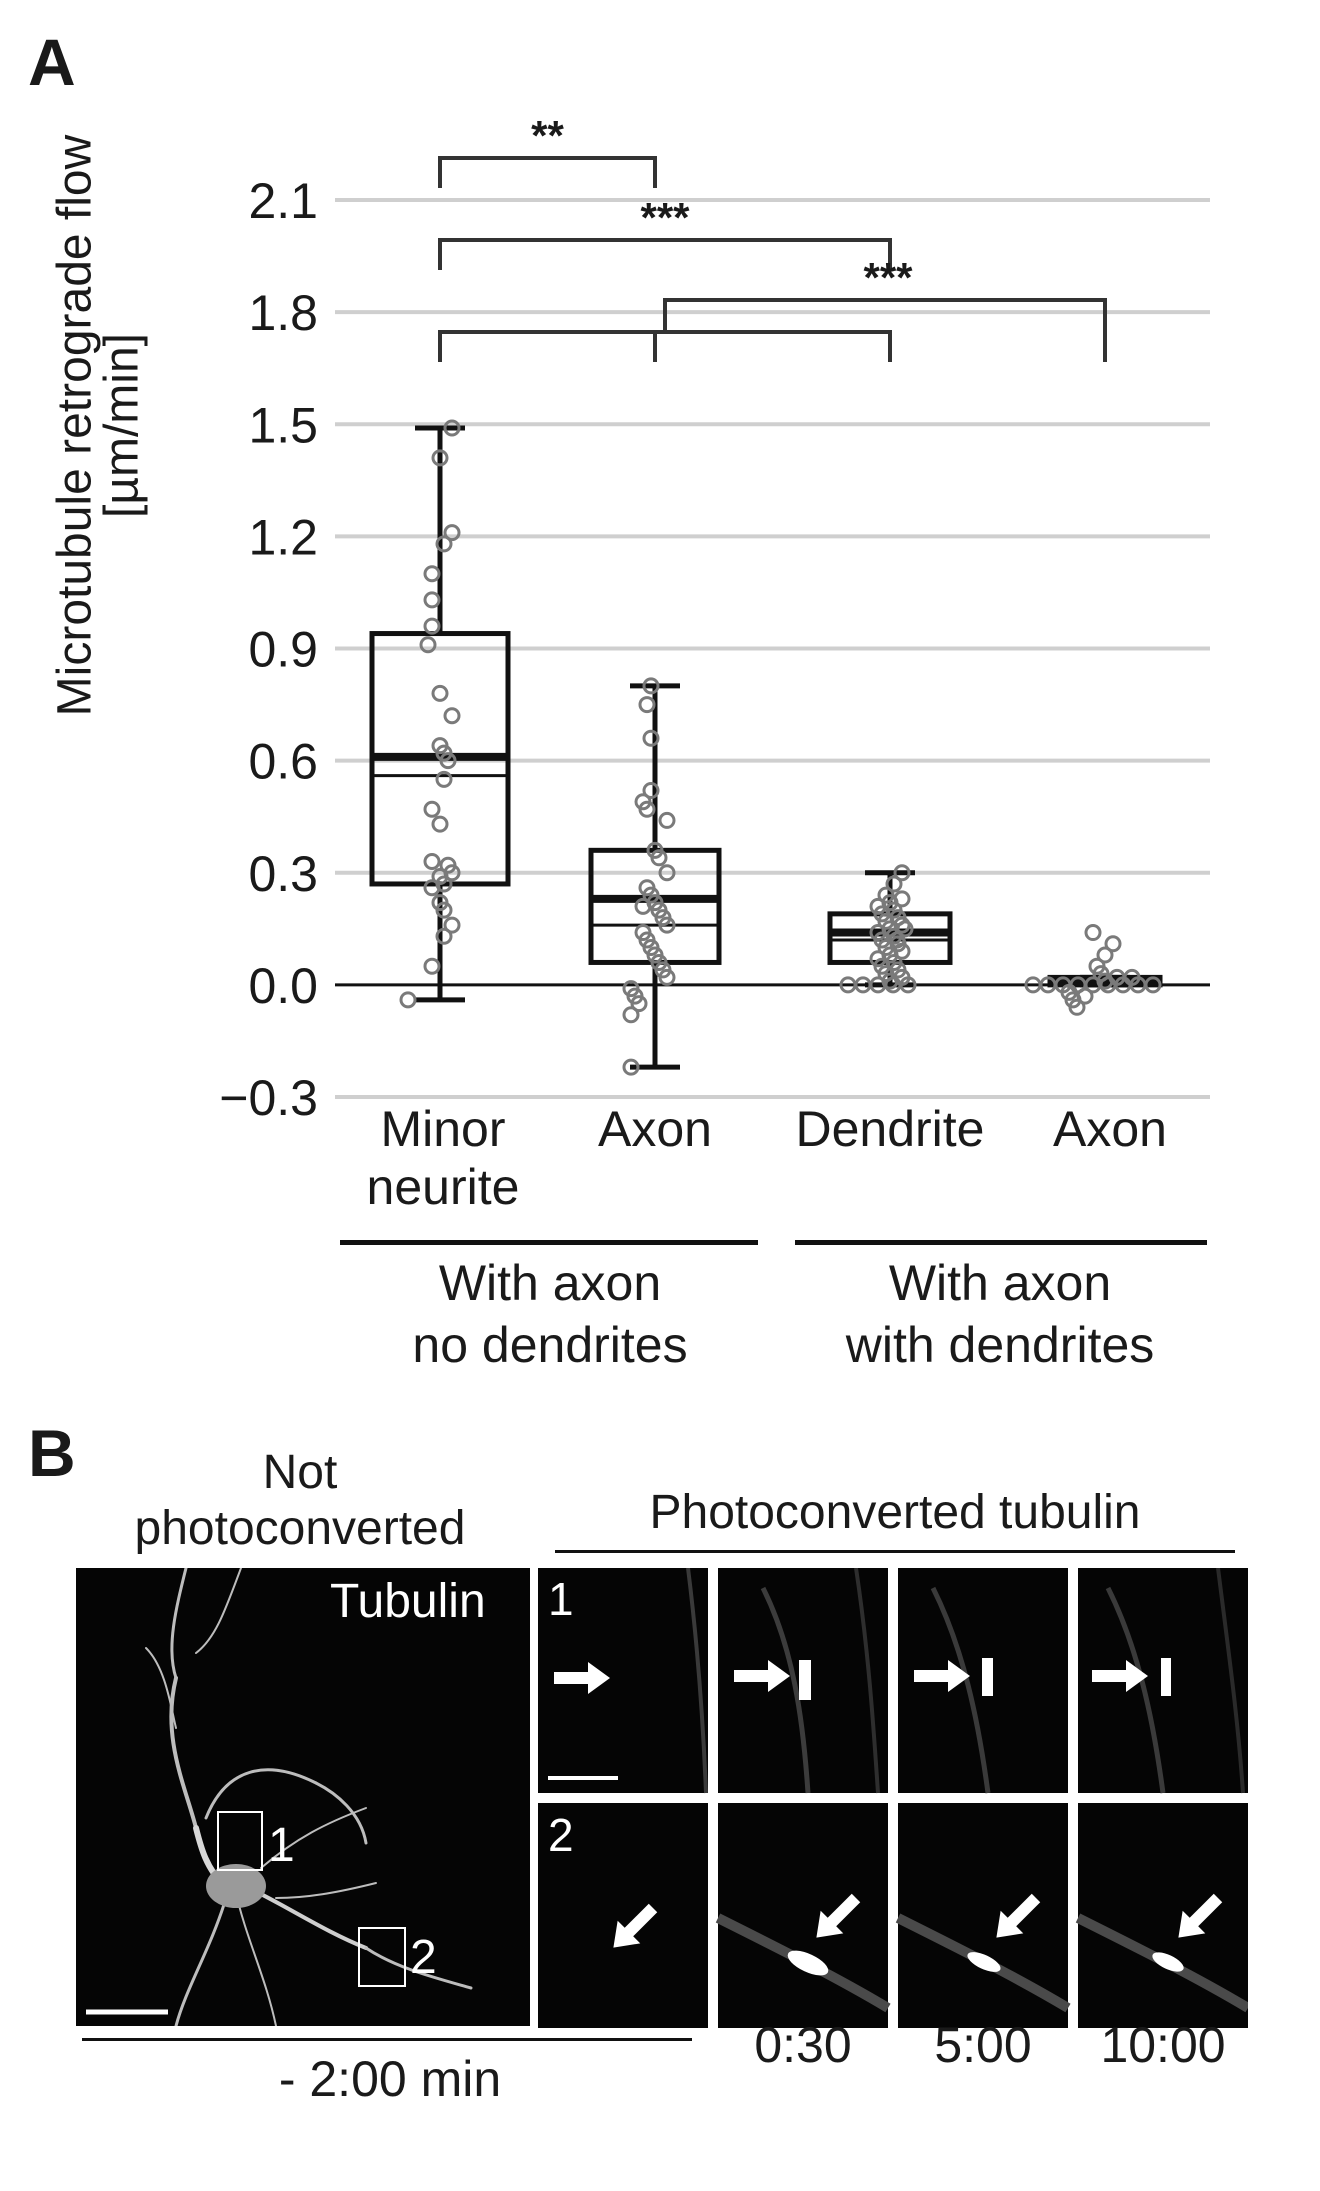  What do you see at coordinates (561, 1835) in the screenshot?
I see `row-label-2: 2` at bounding box center [561, 1835].